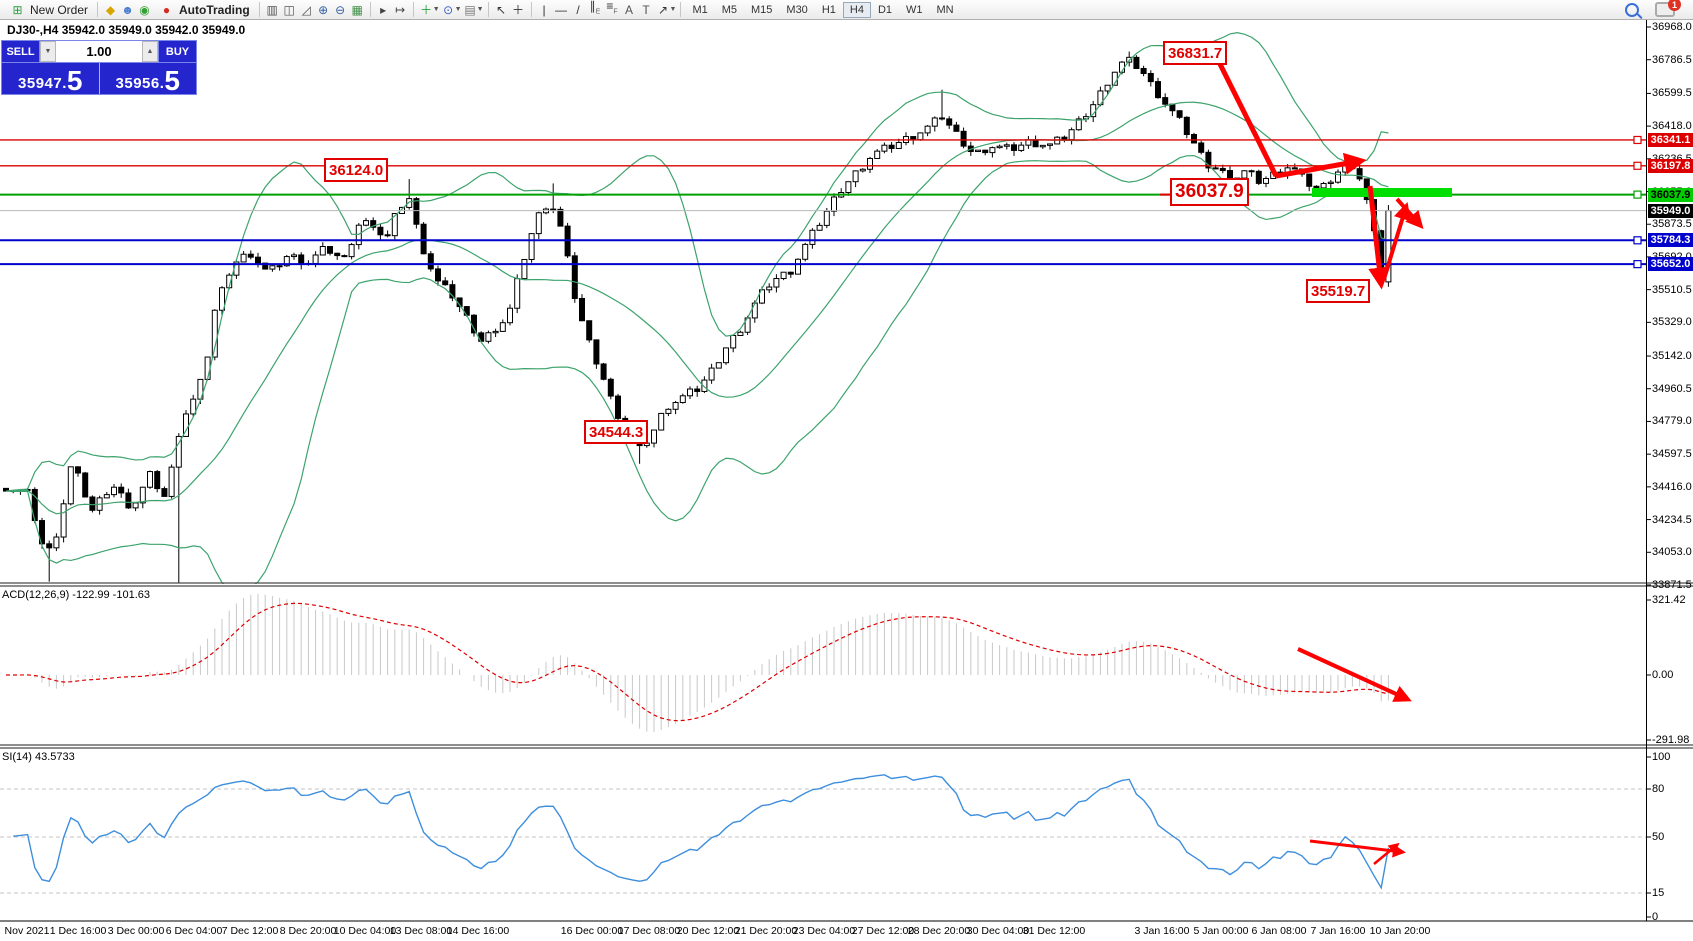 This screenshot has width=1693, height=941. I want to click on date-axis-label: 21 Dec 20:00, so click(766, 931).